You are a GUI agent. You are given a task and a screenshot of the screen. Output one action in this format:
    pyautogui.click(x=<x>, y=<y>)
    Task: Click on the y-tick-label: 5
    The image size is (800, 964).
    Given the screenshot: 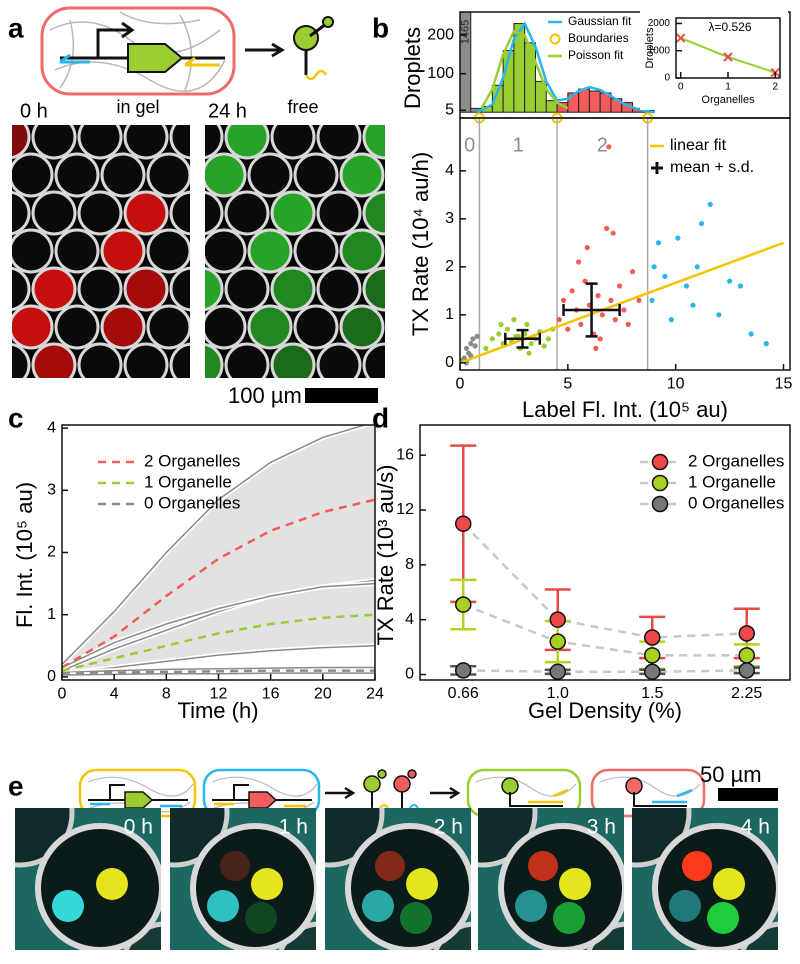 What is the action you would take?
    pyautogui.click(x=449, y=110)
    